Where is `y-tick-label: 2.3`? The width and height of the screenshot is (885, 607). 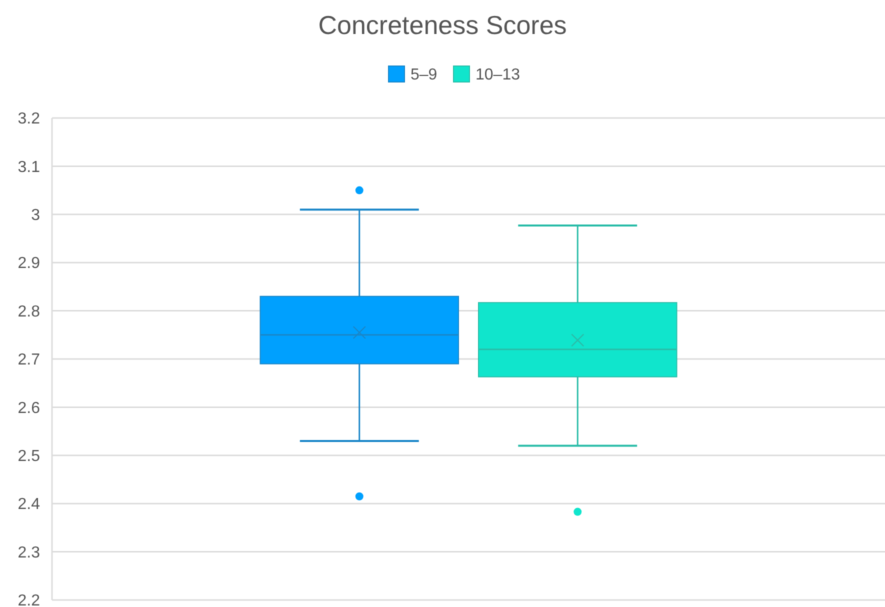 y-tick-label: 2.3 is located at coordinates (29, 553).